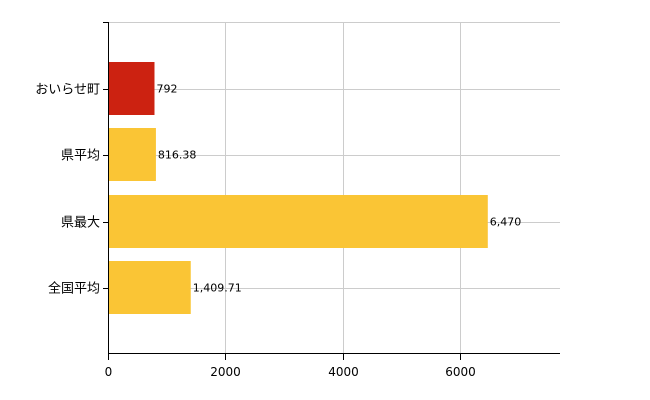 This screenshot has height=400, width=650. What do you see at coordinates (505, 222) in the screenshot?
I see `value-label-2: 6,470` at bounding box center [505, 222].